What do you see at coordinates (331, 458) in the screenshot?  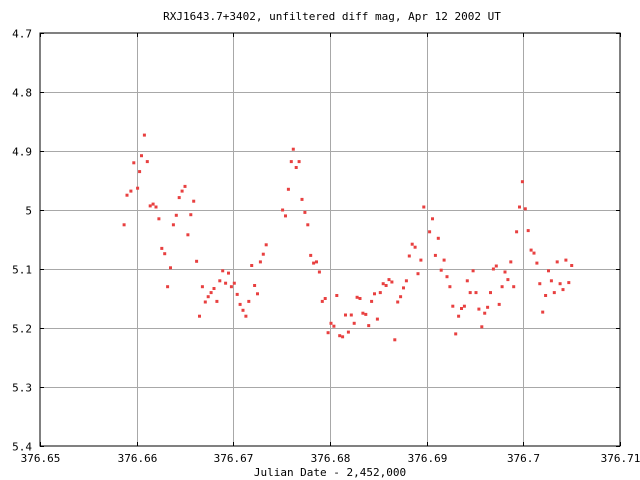 I see `x-tick-label: 376.68` at bounding box center [331, 458].